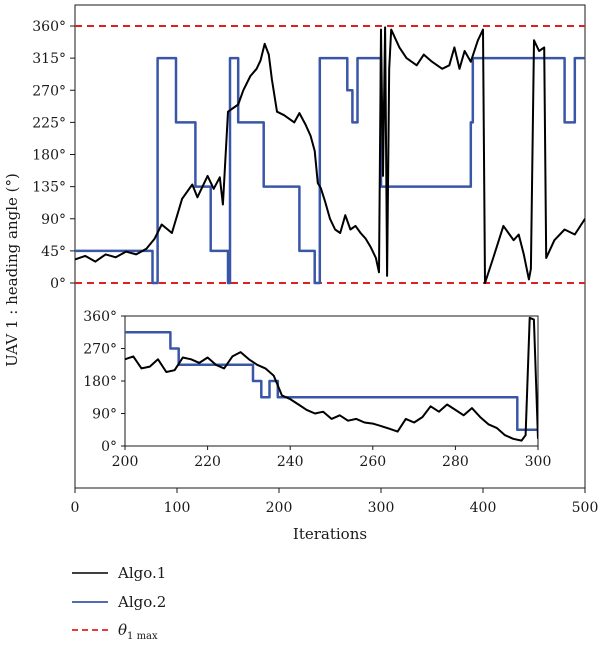  I want to click on inset-frame, so click(331, 381).